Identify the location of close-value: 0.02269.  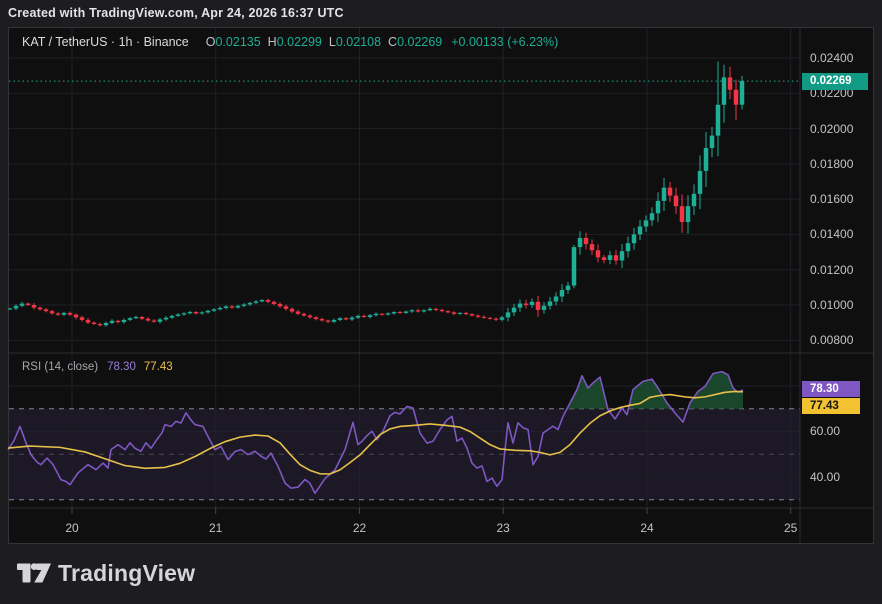
(420, 42).